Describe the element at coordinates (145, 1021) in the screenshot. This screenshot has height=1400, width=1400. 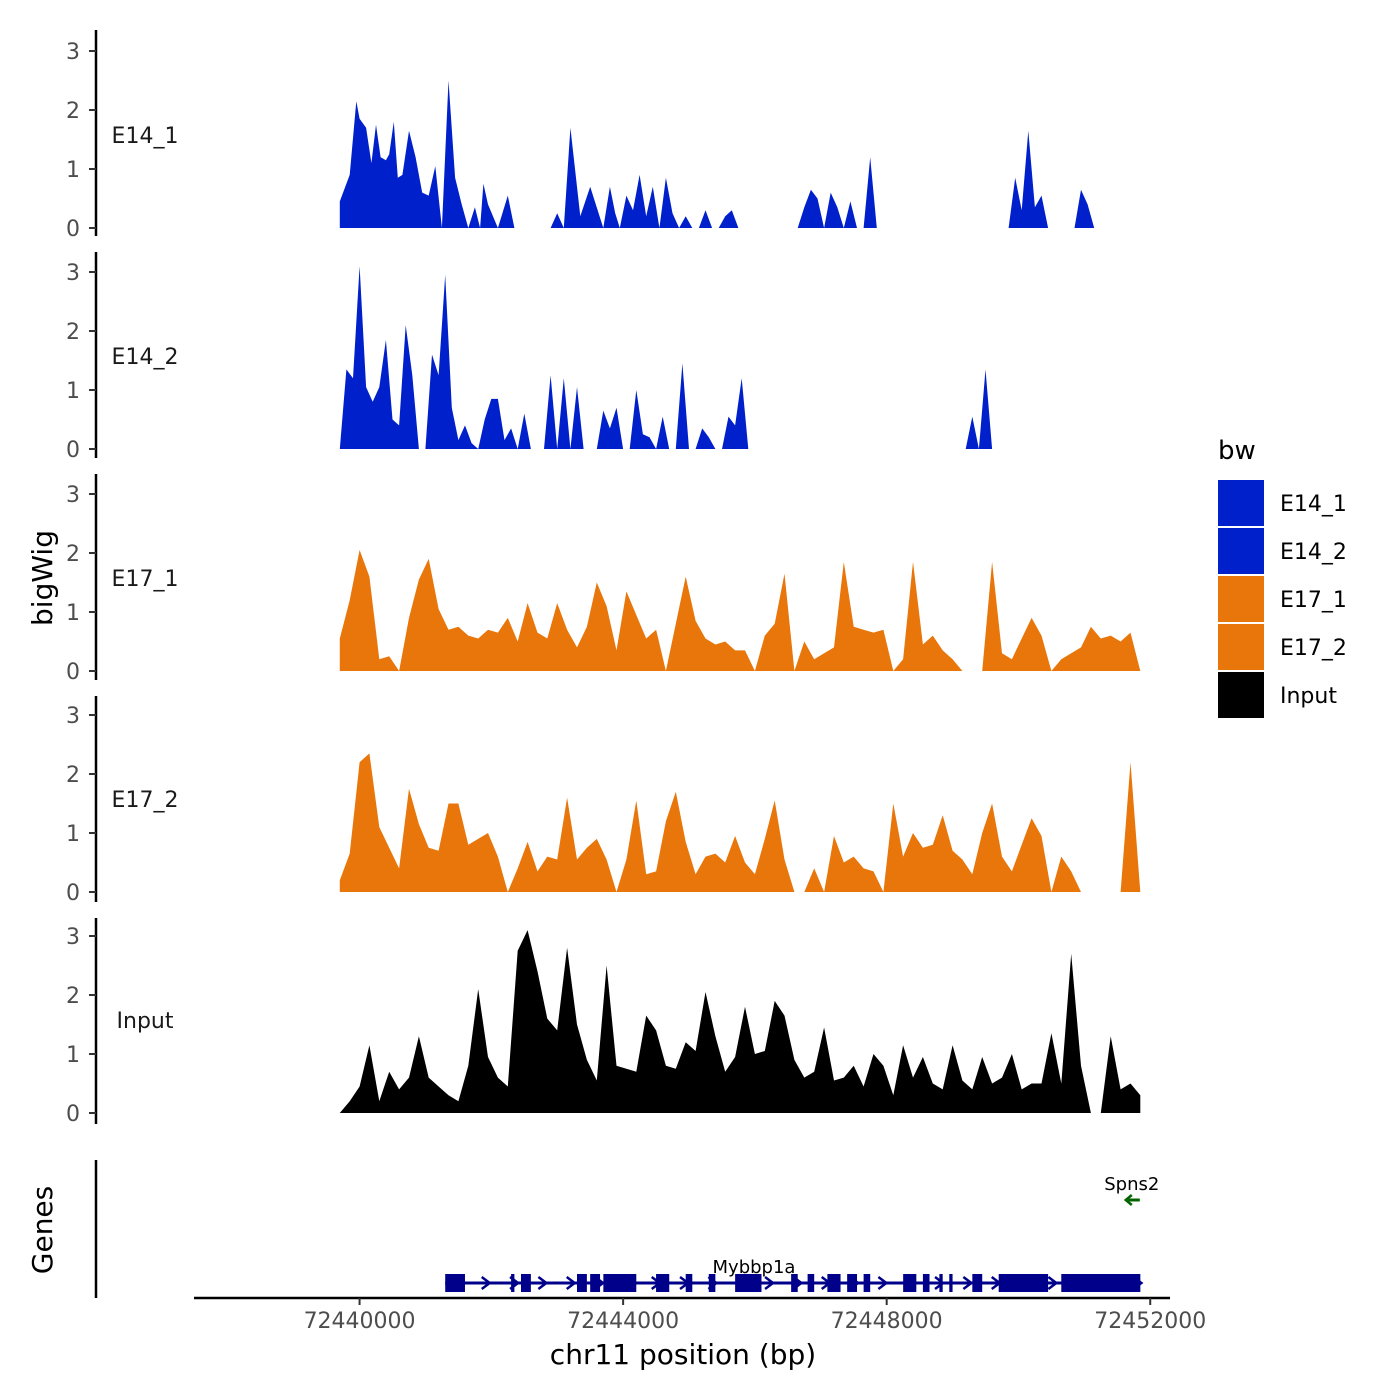
I see `track-label: Input` at that location.